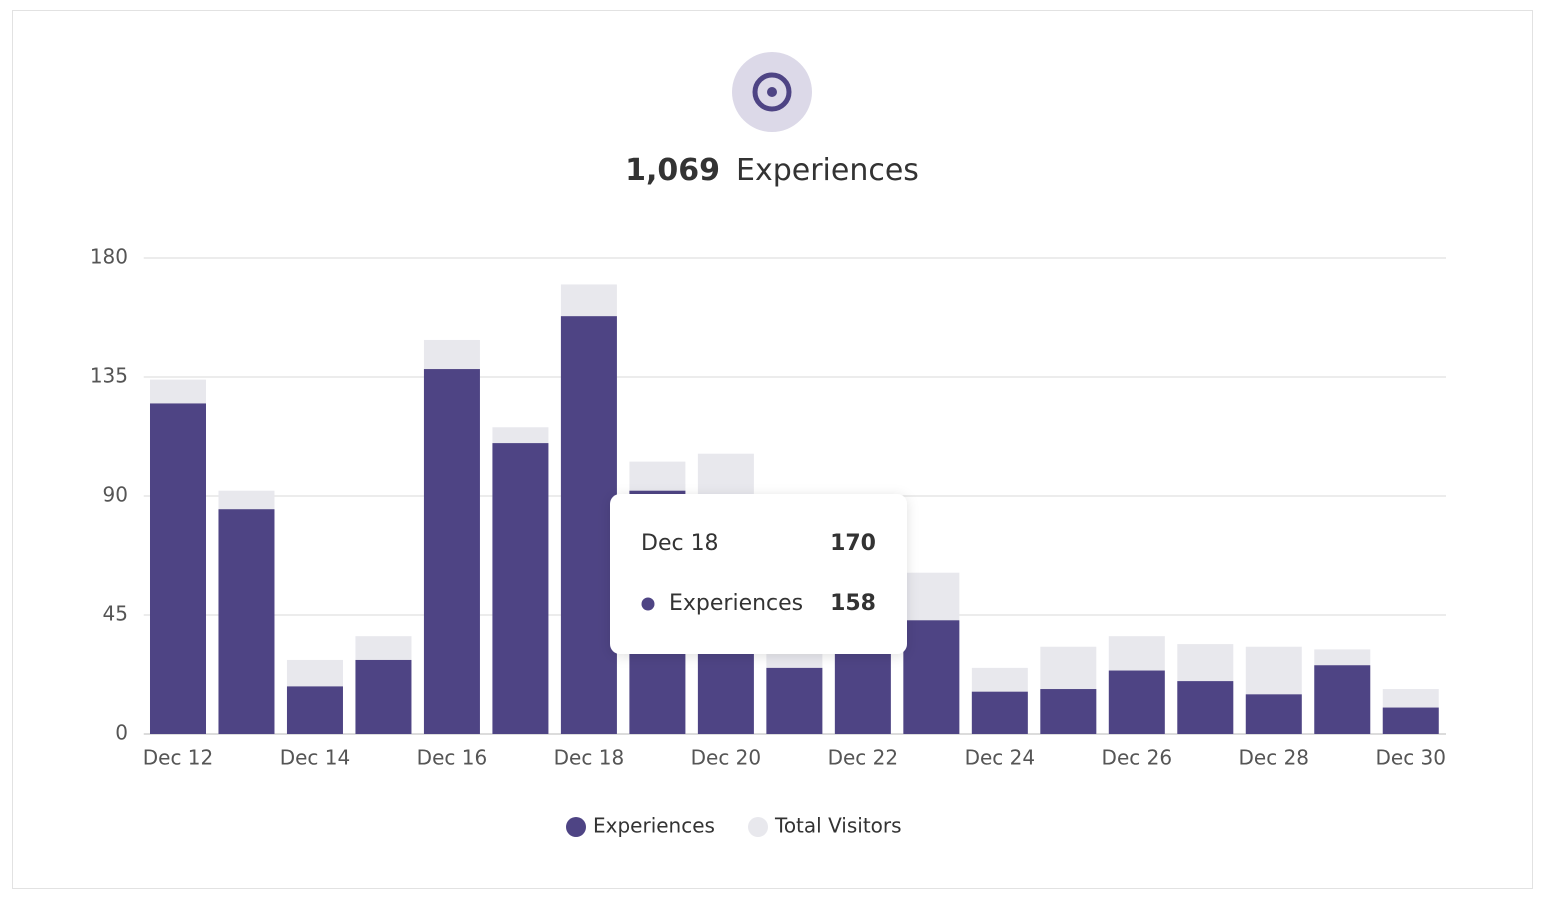  What do you see at coordinates (648, 604) in the screenshot?
I see `tooltip-dot` at bounding box center [648, 604].